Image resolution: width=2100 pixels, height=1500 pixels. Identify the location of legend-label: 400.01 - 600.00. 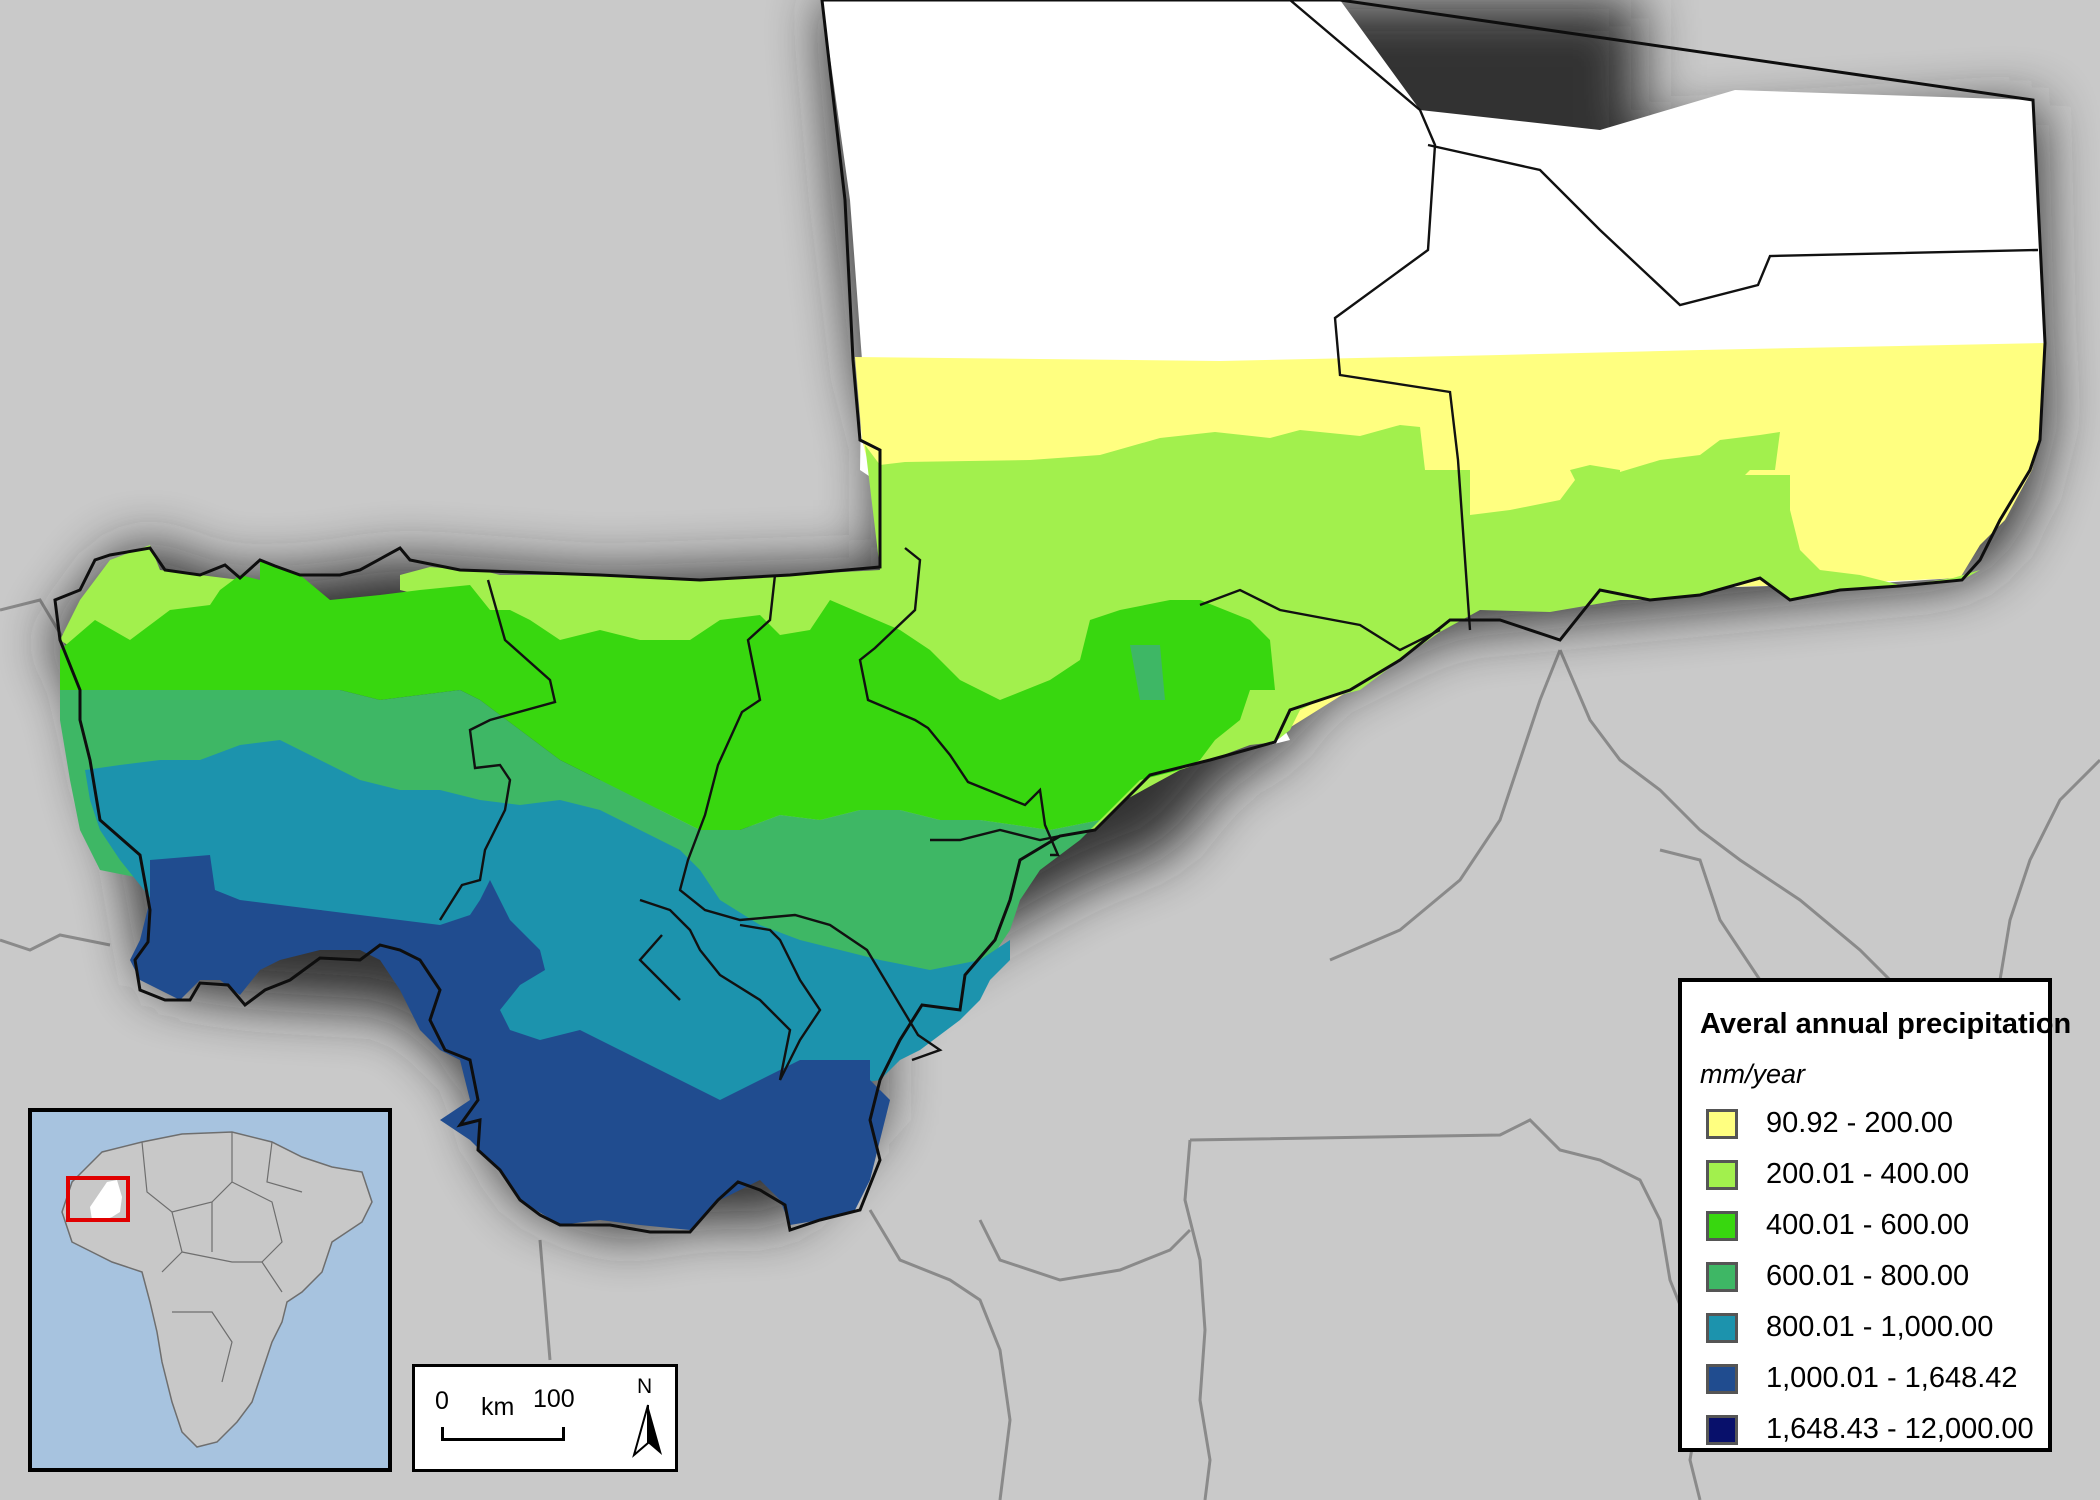
(1868, 1225).